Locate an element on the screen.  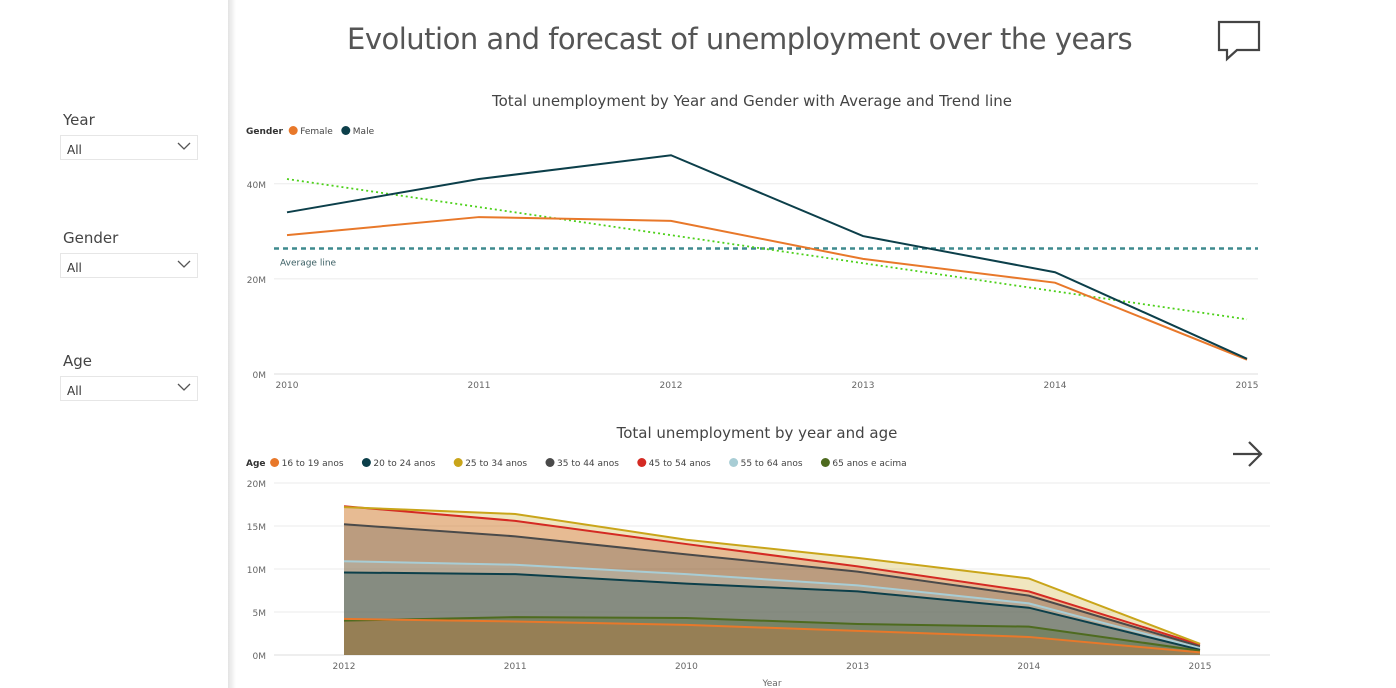
chart2-x-tick: 2010 is located at coordinates (686, 667).